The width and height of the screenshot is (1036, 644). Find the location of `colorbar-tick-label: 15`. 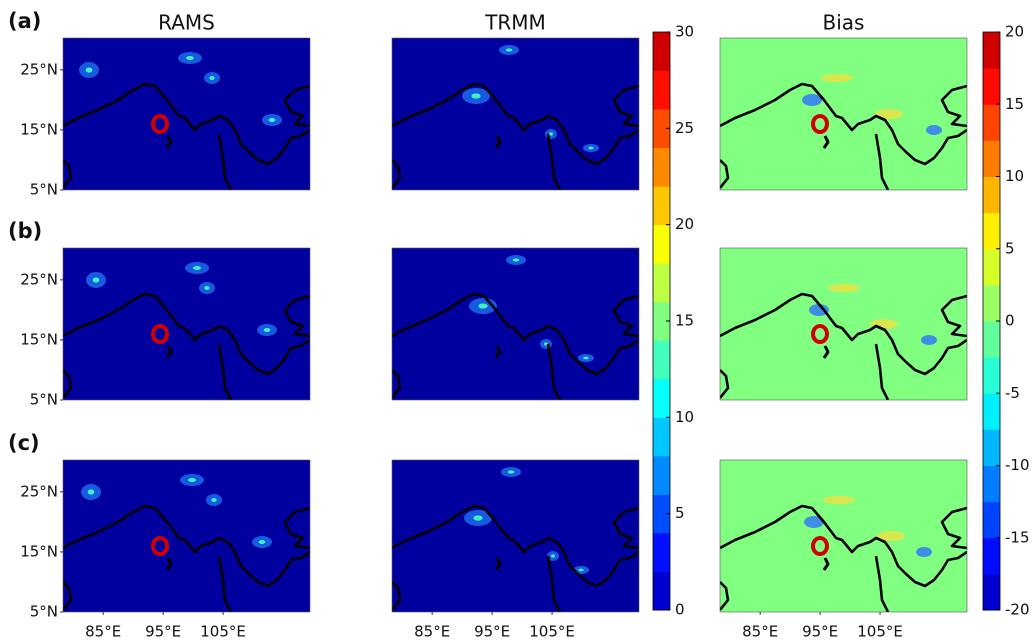

colorbar-tick-label: 15 is located at coordinates (684, 321).